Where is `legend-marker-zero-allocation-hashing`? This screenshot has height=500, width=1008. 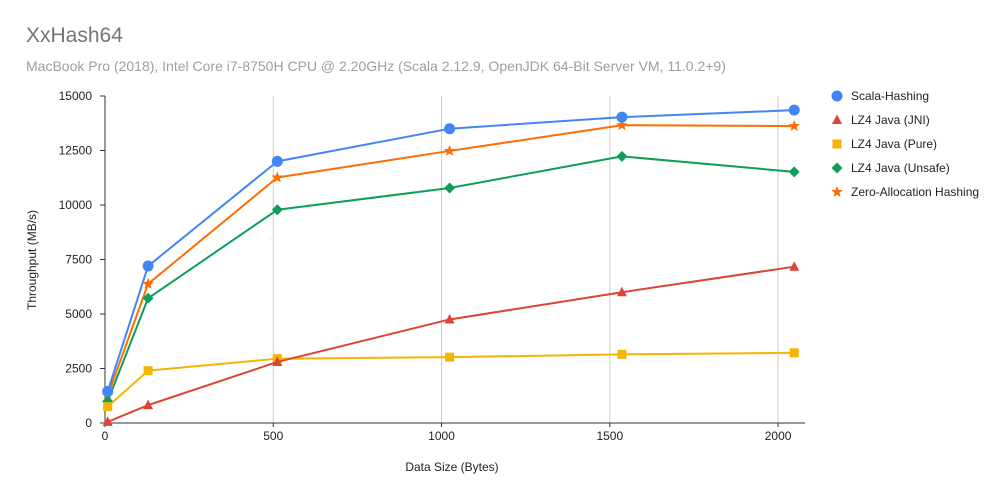
legend-marker-zero-allocation-hashing is located at coordinates (837, 191).